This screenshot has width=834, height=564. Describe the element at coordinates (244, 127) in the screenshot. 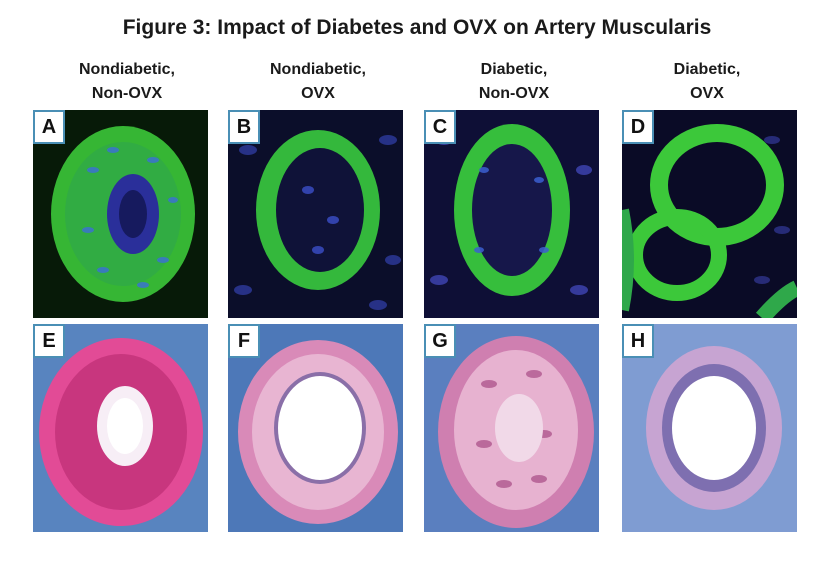

I see `panel-label-b: B` at that location.